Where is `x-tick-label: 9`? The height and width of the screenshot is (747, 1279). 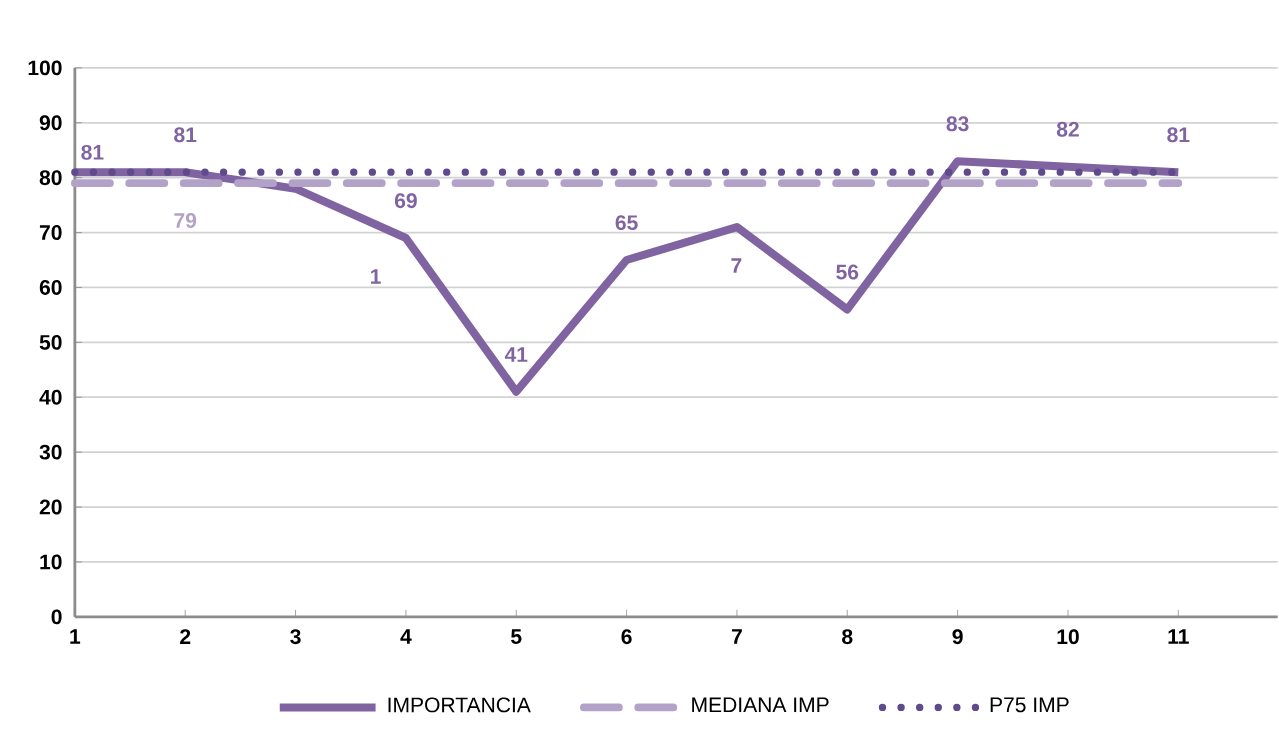 x-tick-label: 9 is located at coordinates (957, 637).